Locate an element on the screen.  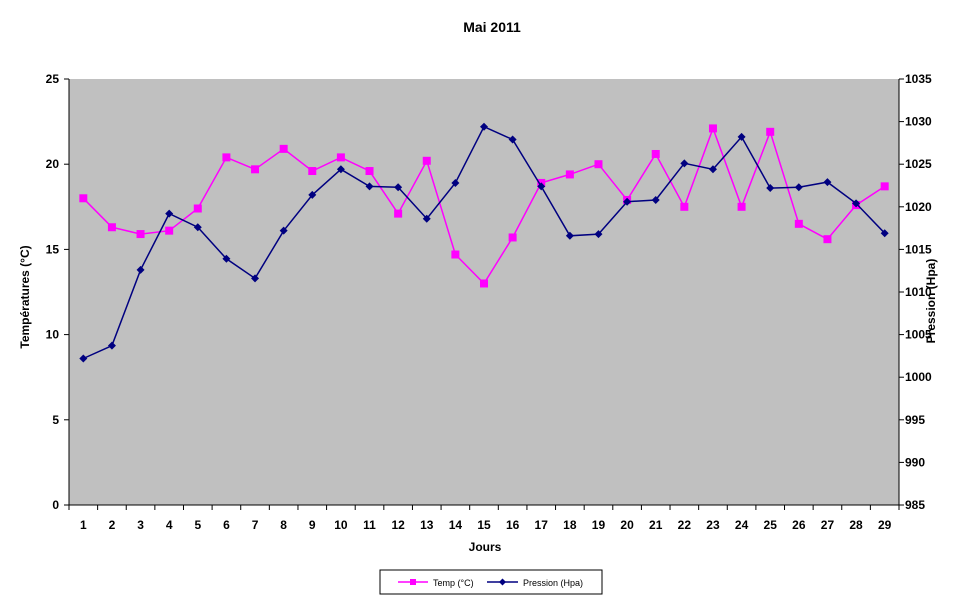
x-tick-label: 28 is located at coordinates (856, 525).